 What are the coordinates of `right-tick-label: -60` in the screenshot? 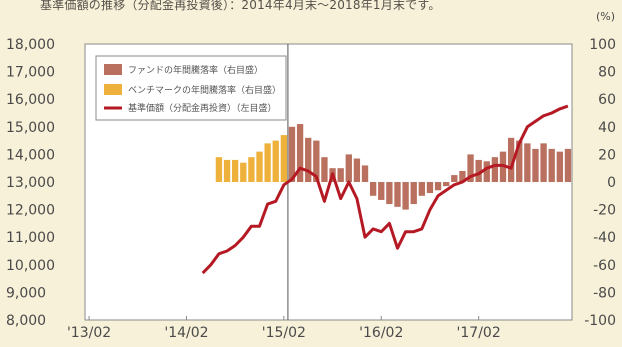 It's located at (604, 266).